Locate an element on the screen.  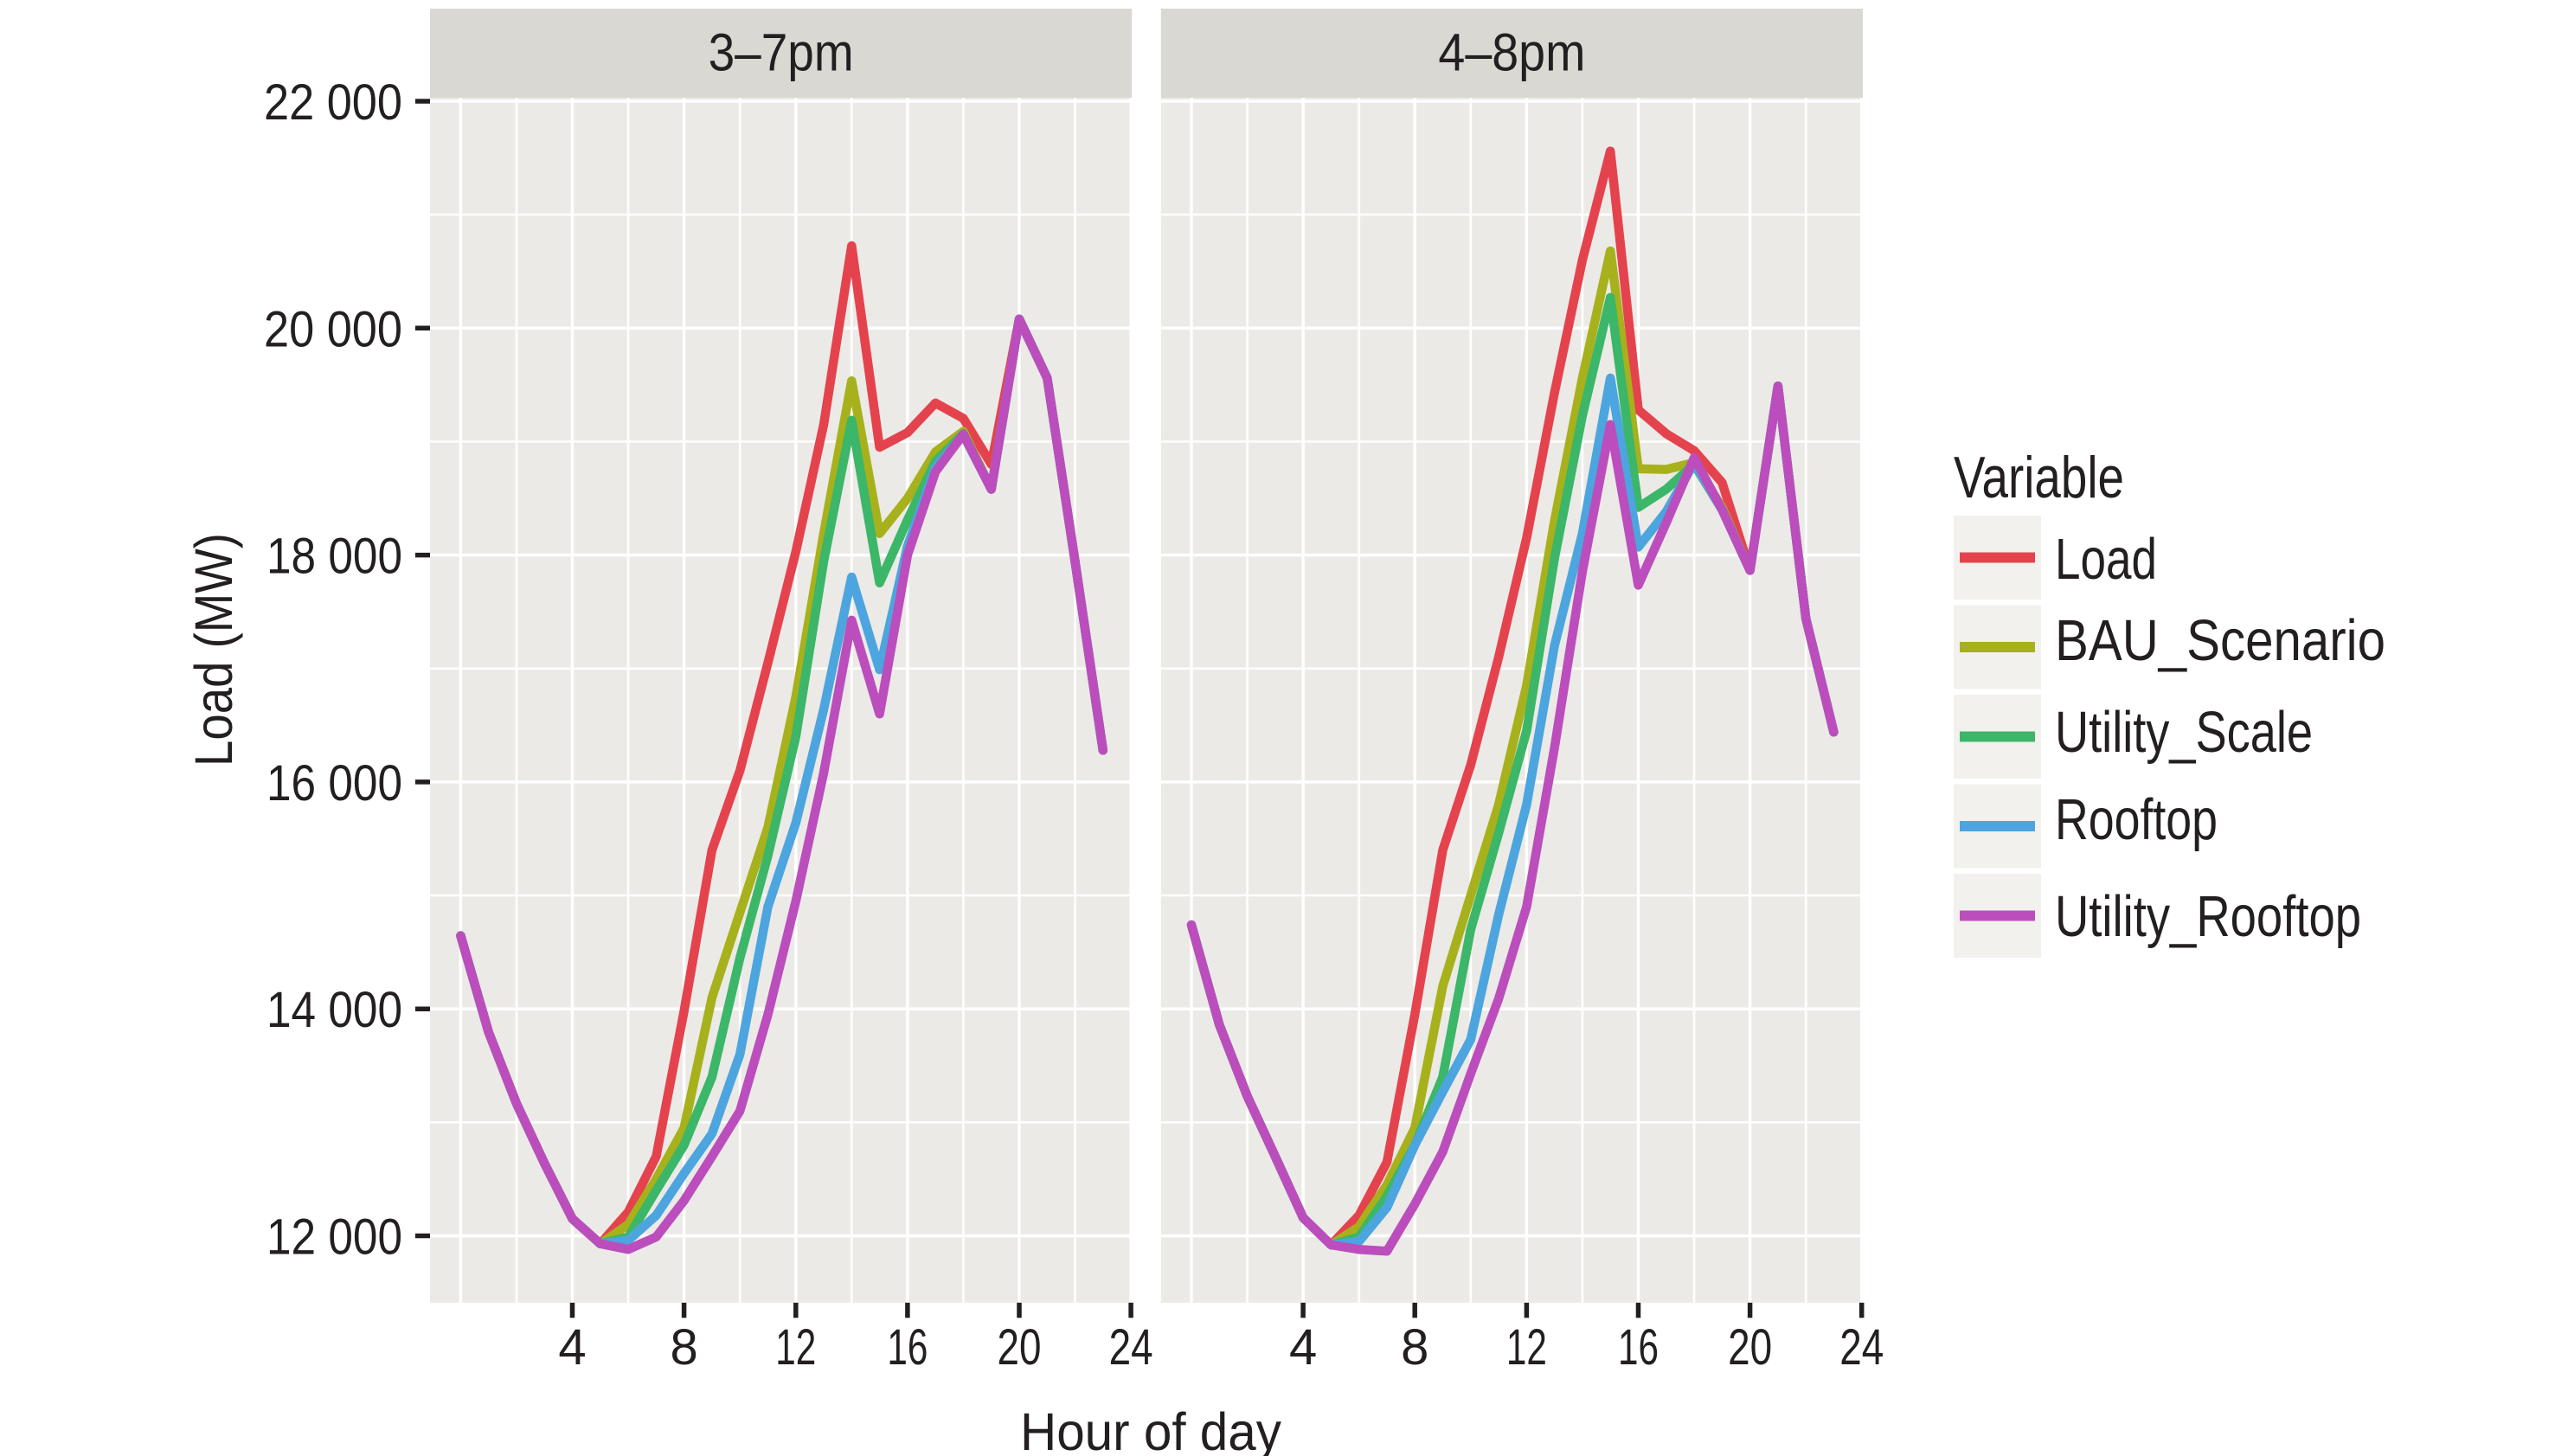
svg-text: Variable is located at coordinates (2039, 477).